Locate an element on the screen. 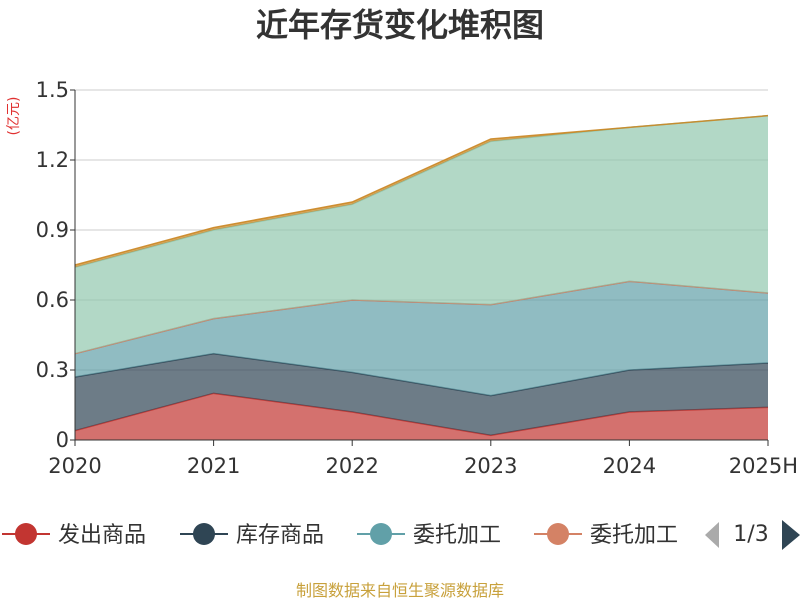  legend-item: 发出商品 is located at coordinates (74, 535).